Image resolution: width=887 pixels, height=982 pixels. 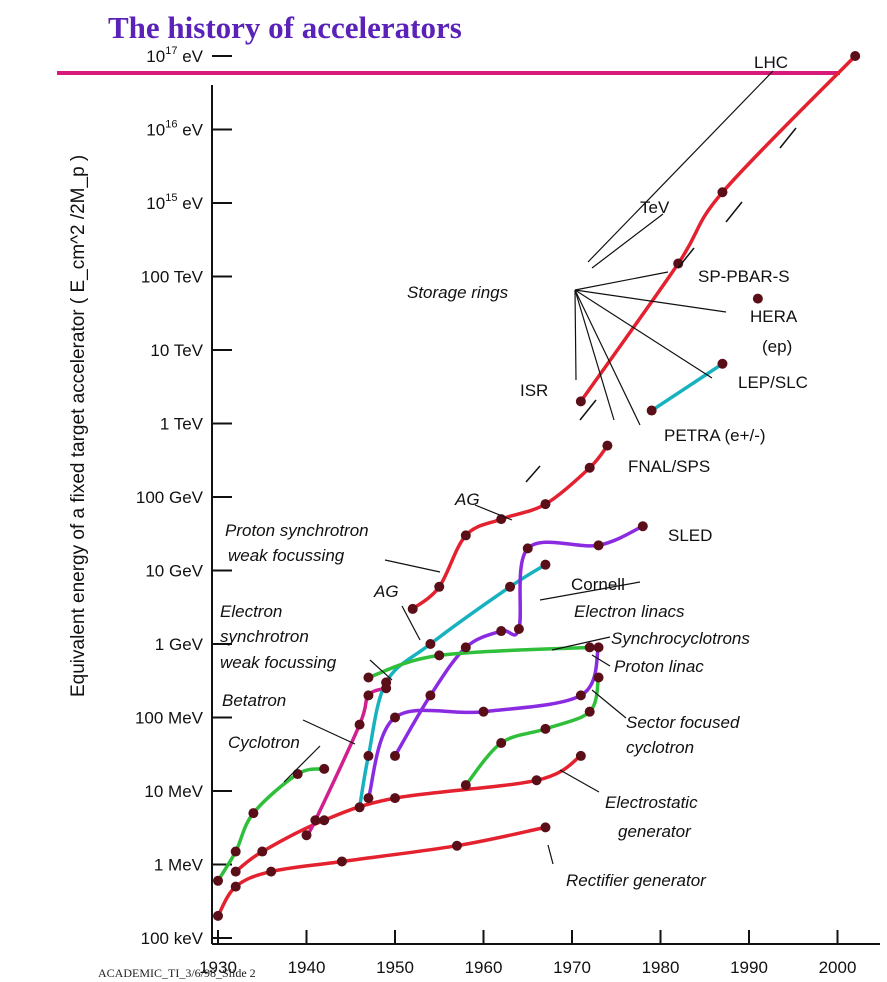 What do you see at coordinates (254, 700) in the screenshot?
I see `annotation-betatron: Betatron` at bounding box center [254, 700].